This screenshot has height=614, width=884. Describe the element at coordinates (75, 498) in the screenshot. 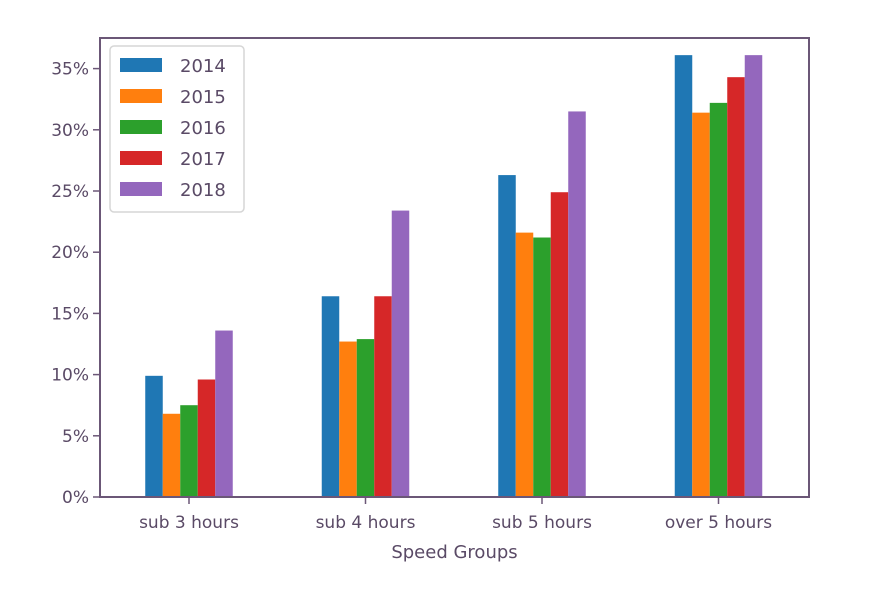

I see `y-tick-label: 0%` at that location.